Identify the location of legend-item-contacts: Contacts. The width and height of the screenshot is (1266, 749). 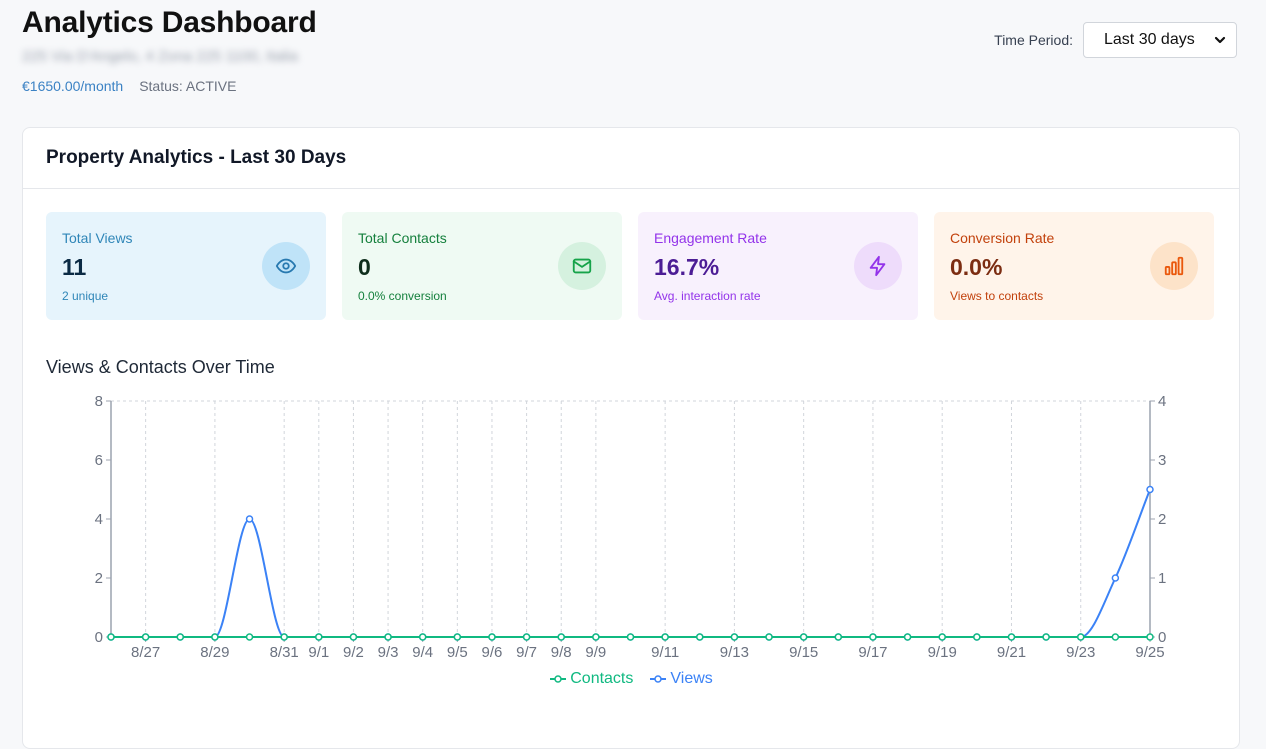
(591, 679).